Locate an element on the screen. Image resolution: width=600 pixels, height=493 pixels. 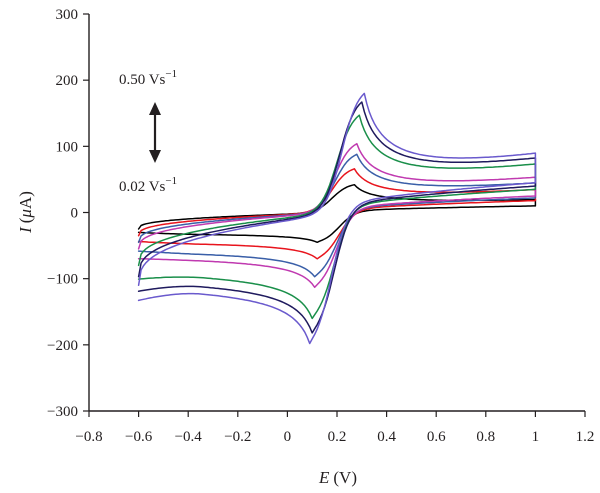
scan-rate-high-label: 0.50 Vs−1 is located at coordinates (148, 78).